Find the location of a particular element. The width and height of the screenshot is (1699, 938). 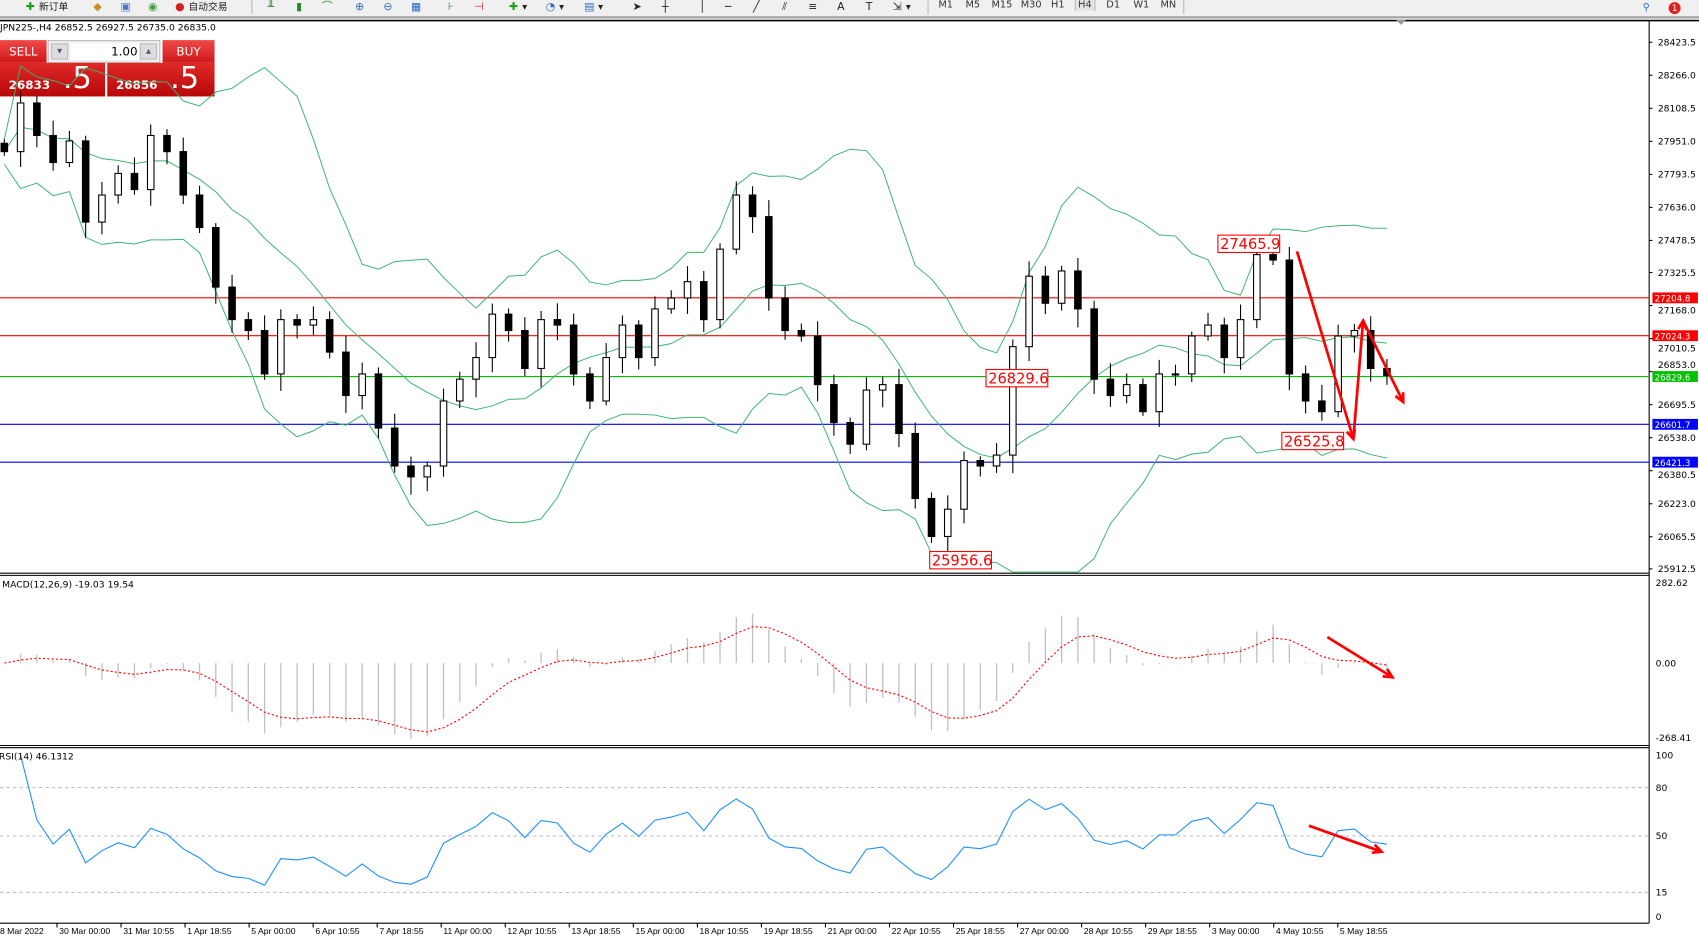

arrows-icon: ⇲ ▾ is located at coordinates (901, 7).